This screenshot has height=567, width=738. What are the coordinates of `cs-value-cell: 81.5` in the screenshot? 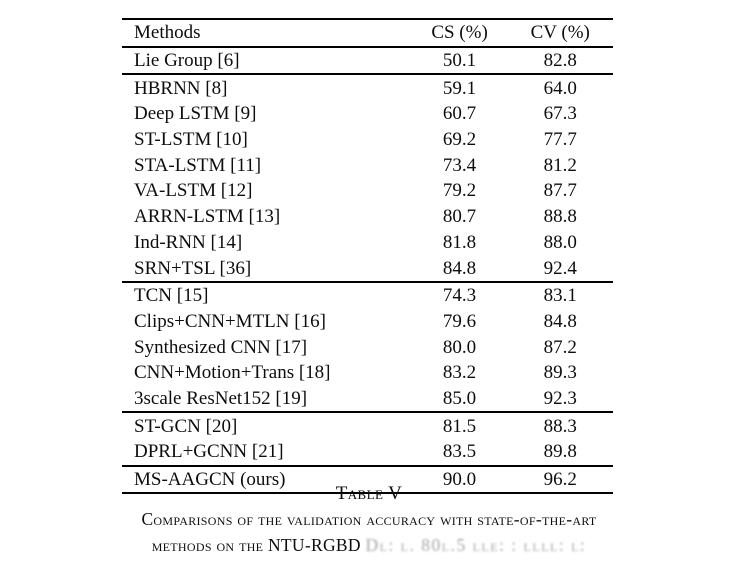 It's located at (459, 426).